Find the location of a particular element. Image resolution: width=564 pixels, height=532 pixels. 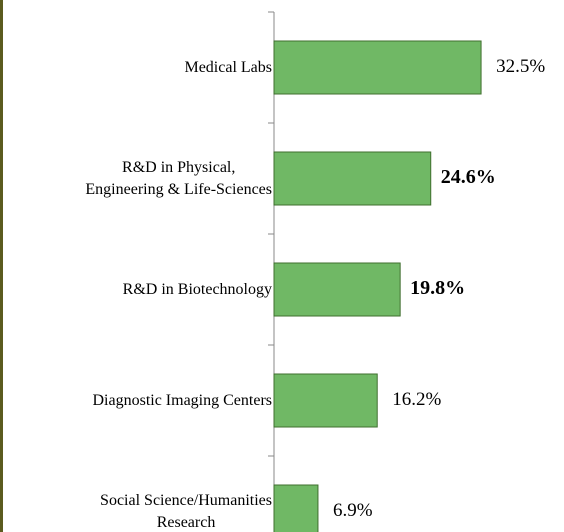

value-label: 32.5% is located at coordinates (520, 66).